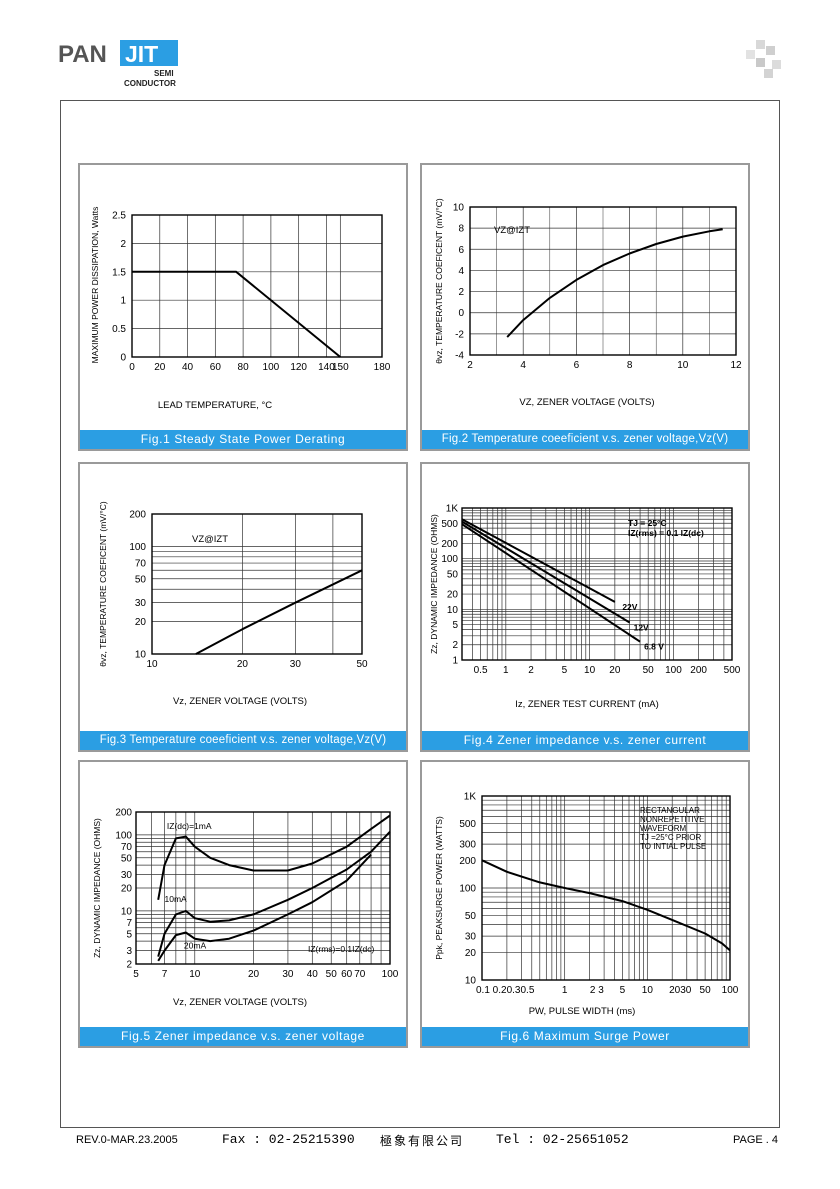 The height and width of the screenshot is (1189, 840). What do you see at coordinates (586, 402) in the screenshot?
I see `x-axis-label: VZ, ZENER VOLTAGE (VOLTS)` at bounding box center [586, 402].